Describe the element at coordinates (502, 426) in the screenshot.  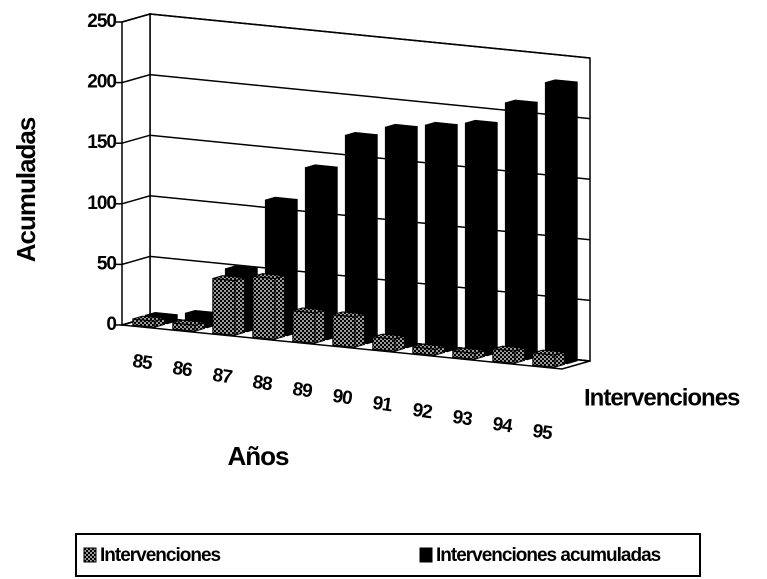
I see `x-tick-label: 94` at that location.